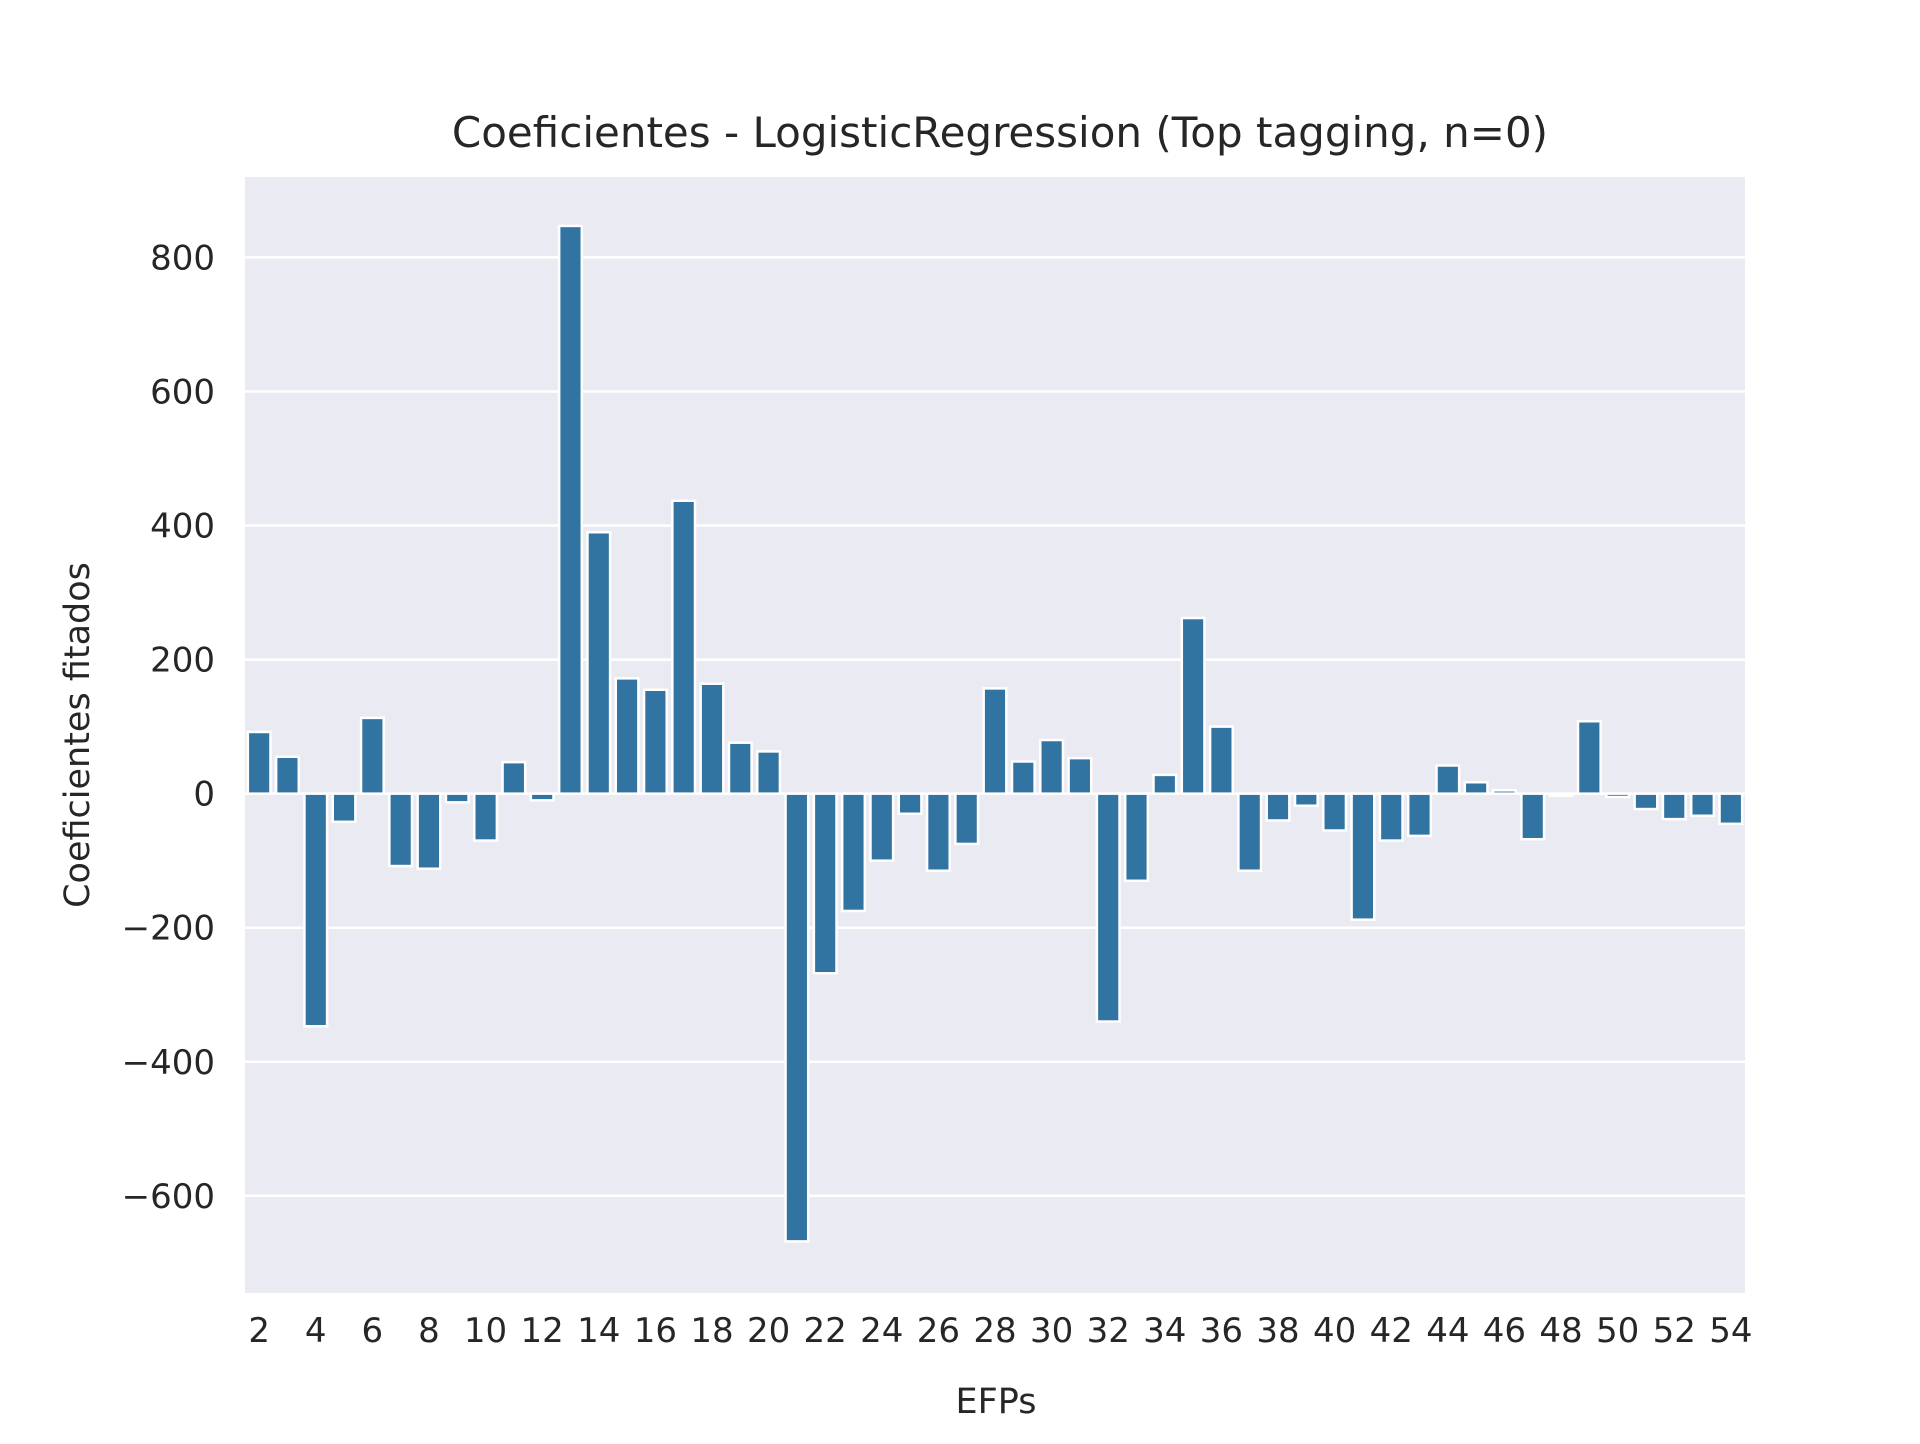  What do you see at coordinates (1391, 1331) in the screenshot?
I see `x-tick-label: 42` at bounding box center [1391, 1331].